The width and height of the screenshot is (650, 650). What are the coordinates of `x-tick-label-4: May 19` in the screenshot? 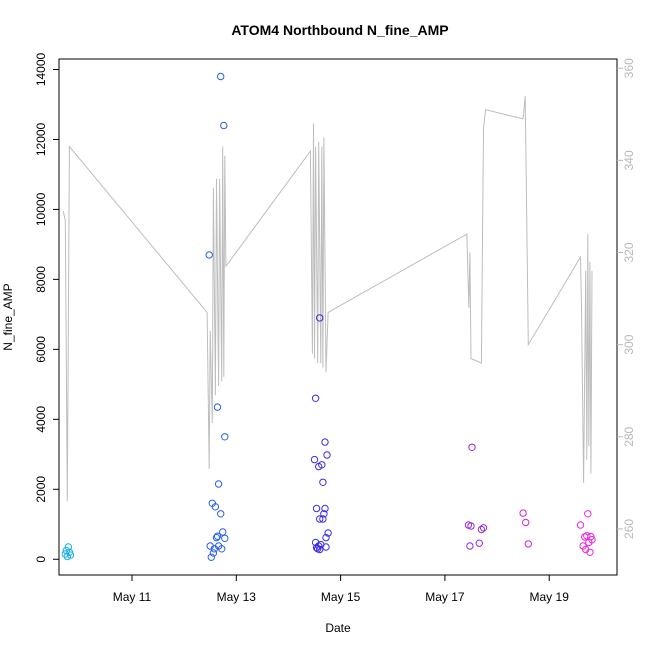 It's located at (550, 597).